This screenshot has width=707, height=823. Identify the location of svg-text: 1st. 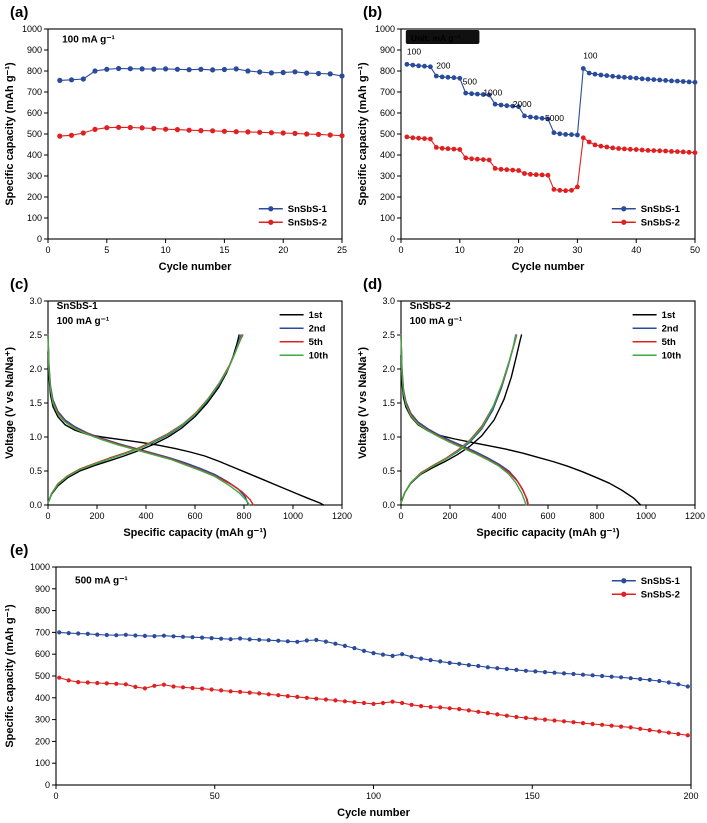
(669, 315).